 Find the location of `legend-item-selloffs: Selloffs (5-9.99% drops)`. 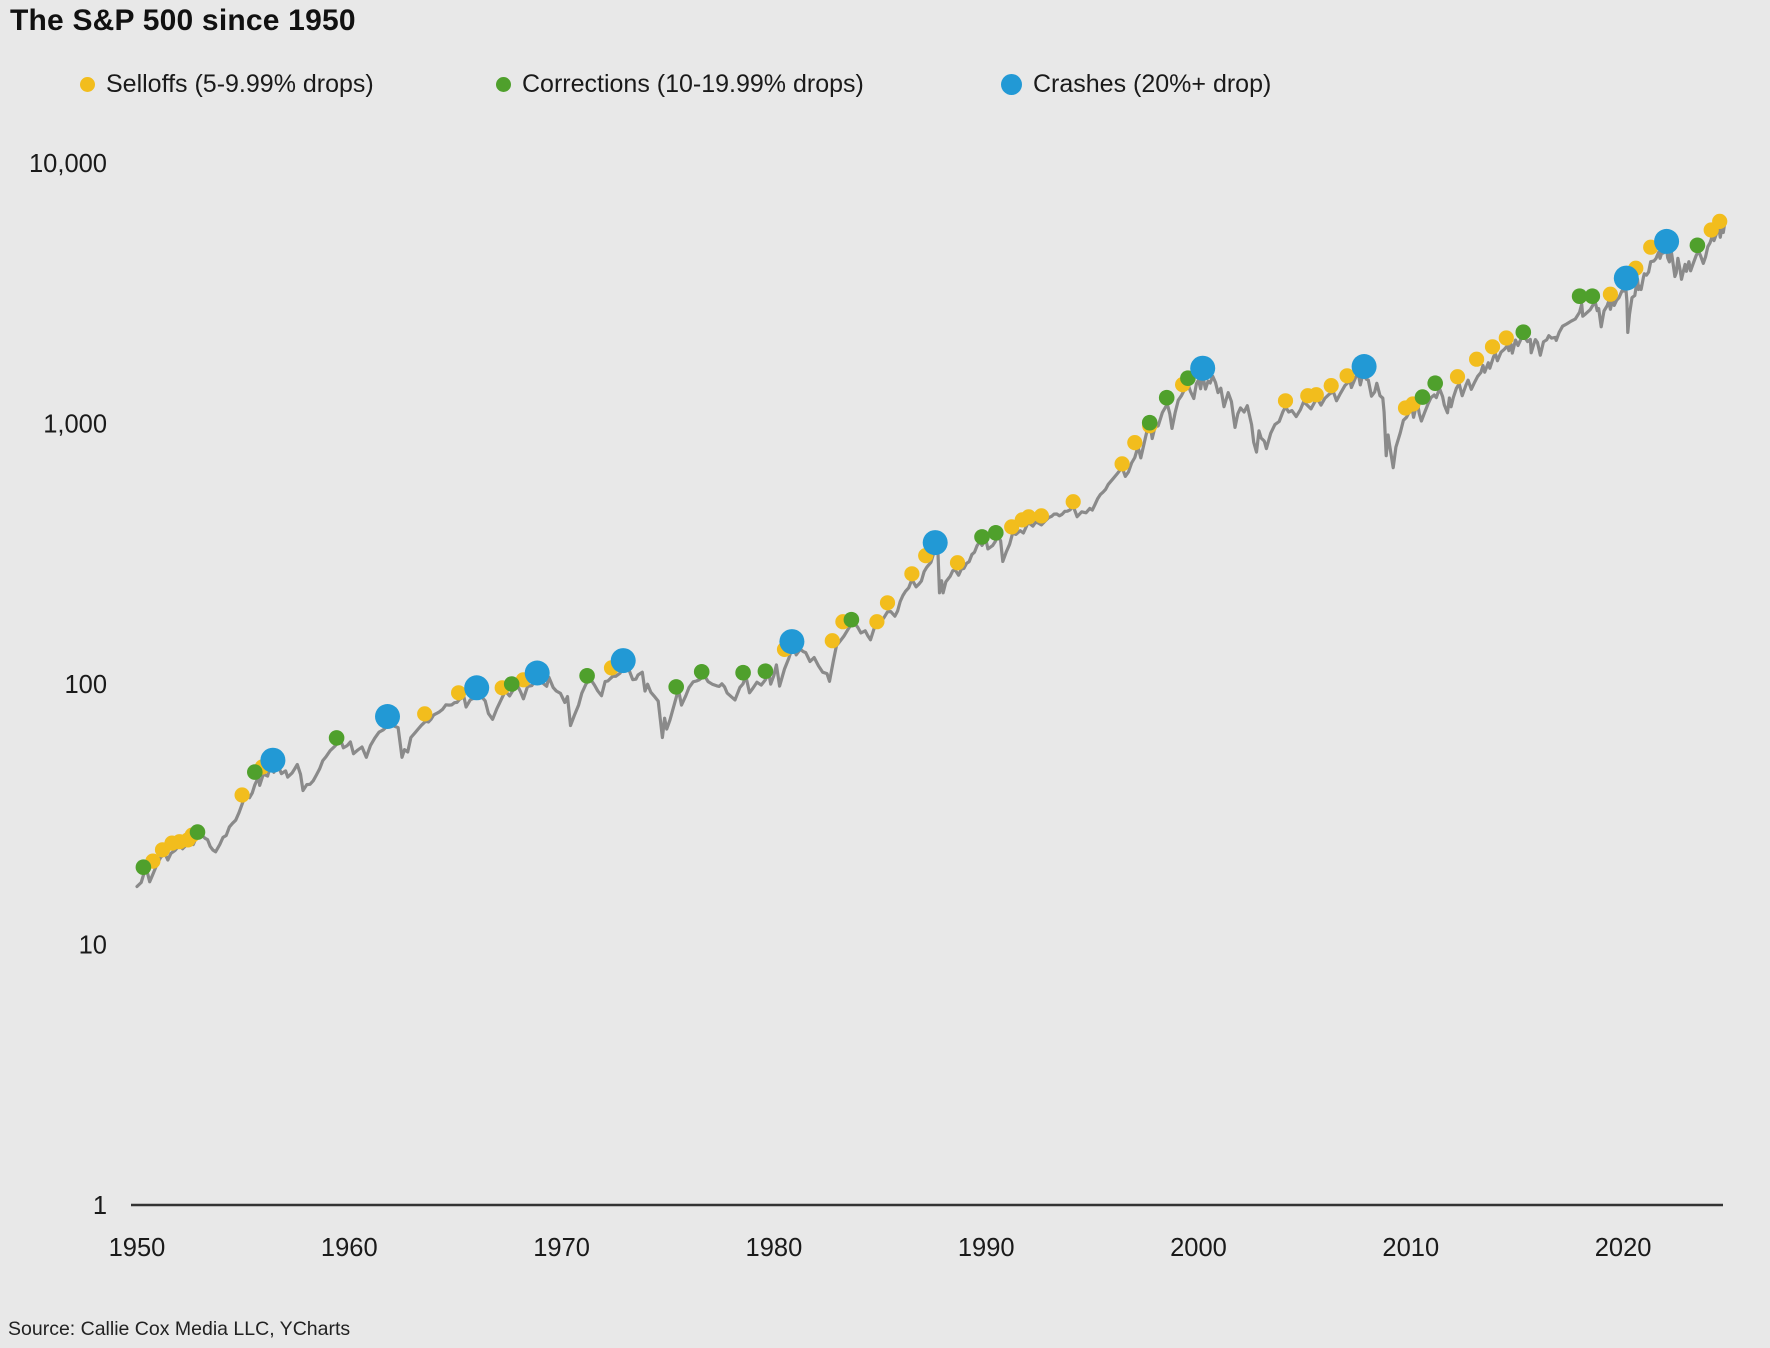

legend-item-selloffs: Selloffs (5-9.99% drops) is located at coordinates (227, 84).